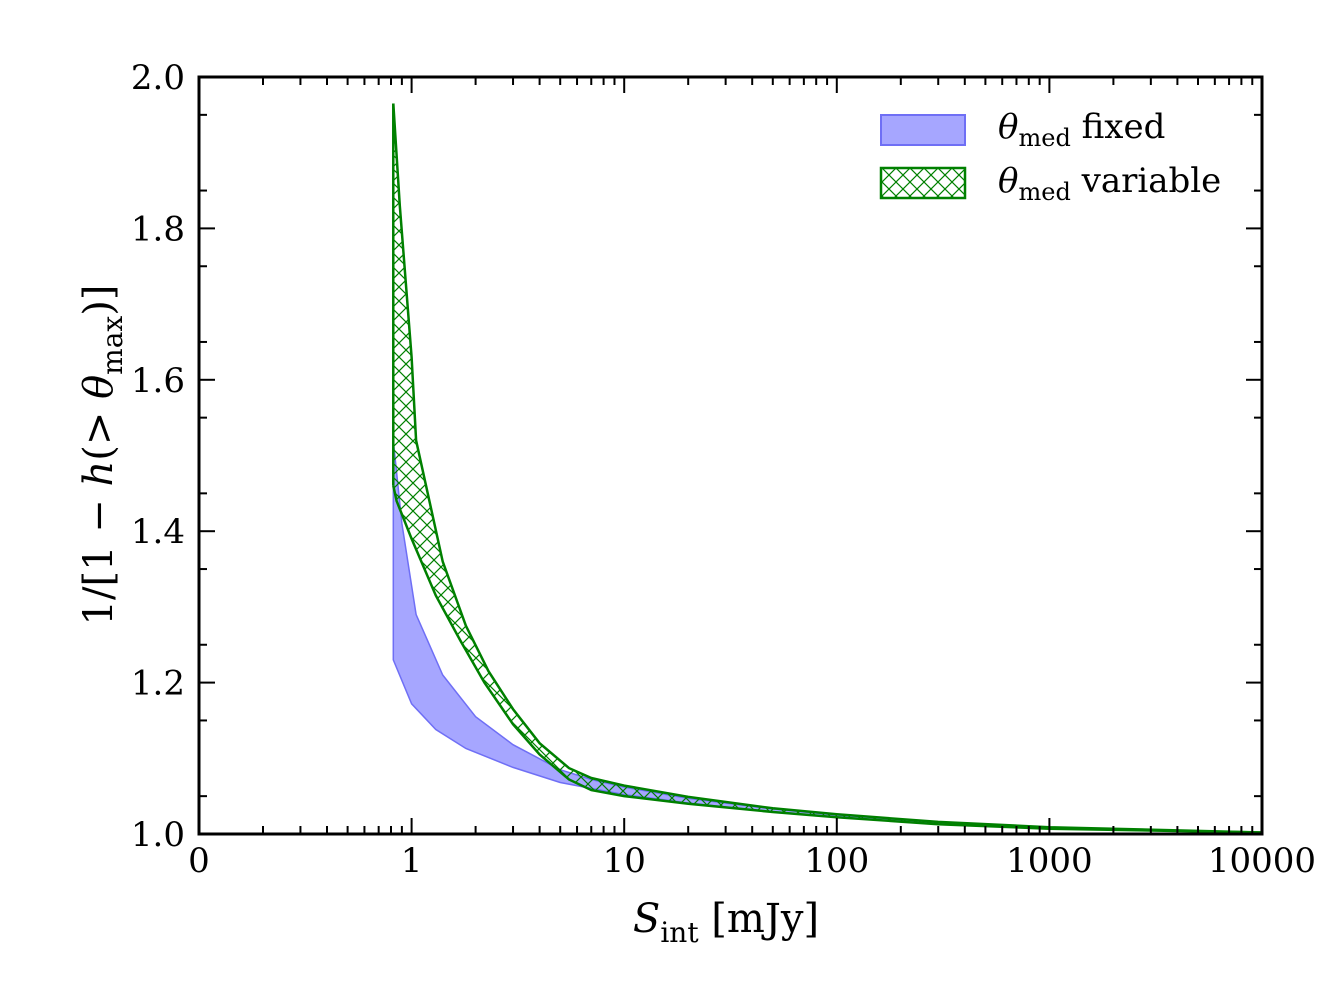  I want to click on y-tick-label: 1.0, so click(158, 835).